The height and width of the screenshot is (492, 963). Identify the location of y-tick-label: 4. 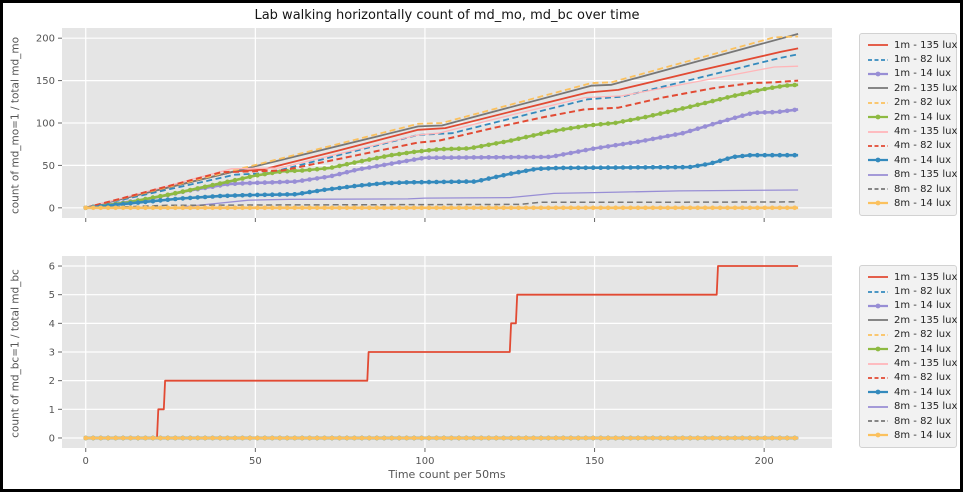
(52, 324).